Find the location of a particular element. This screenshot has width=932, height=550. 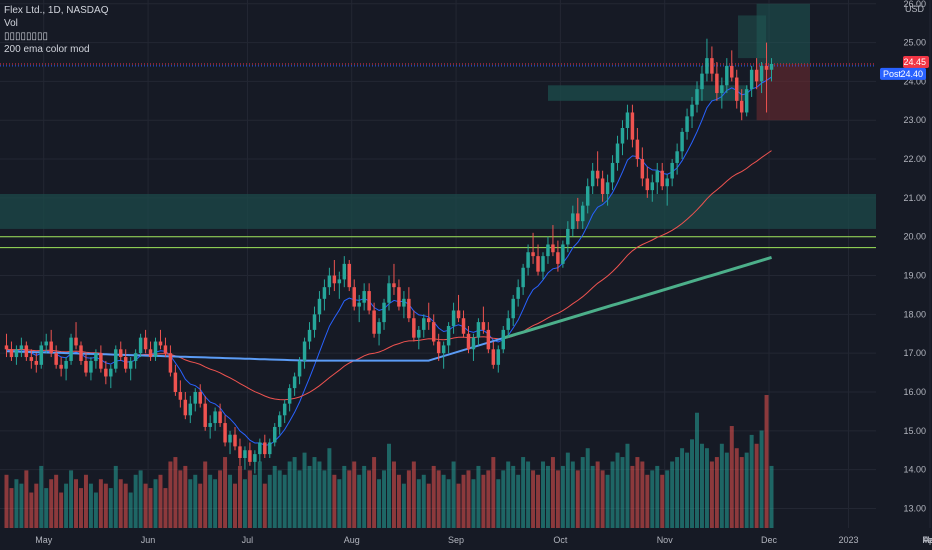

x-tick-label: Jul is located at coordinates (248, 540).